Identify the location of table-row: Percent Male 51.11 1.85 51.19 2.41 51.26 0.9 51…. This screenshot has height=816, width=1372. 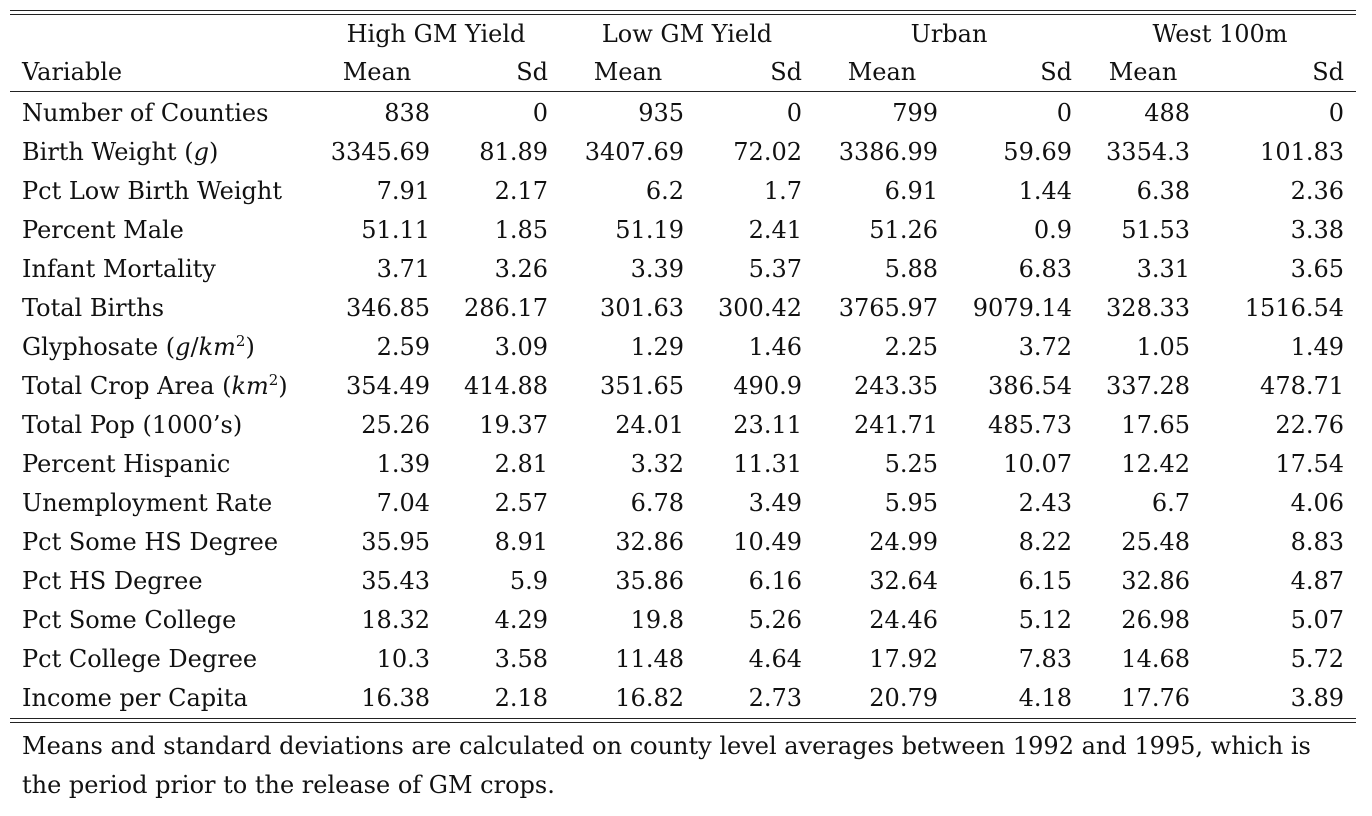
(683, 230).